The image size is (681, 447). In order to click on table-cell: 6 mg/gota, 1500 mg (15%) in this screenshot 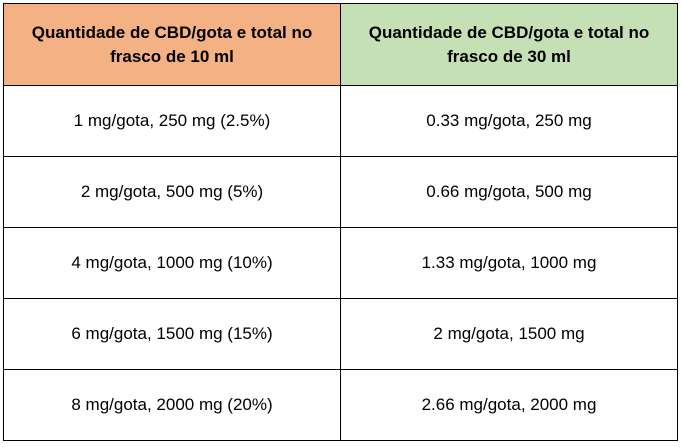, I will do `click(172, 334)`.